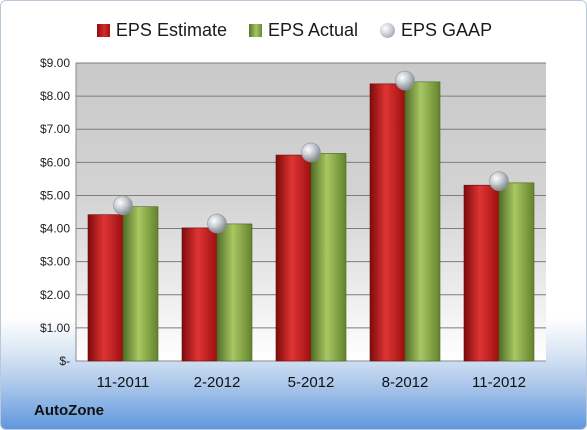 This screenshot has height=430, width=587. I want to click on y-tick-label: $2.00, so click(55, 295).